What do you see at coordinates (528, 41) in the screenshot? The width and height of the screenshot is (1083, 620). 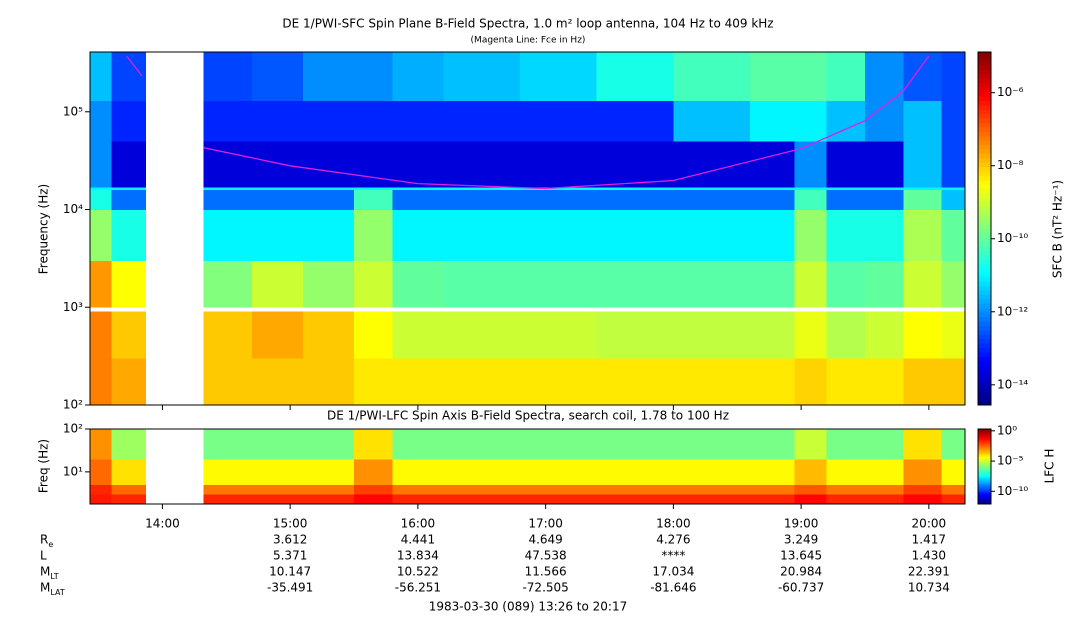 I see `chart-subtitle: (Magenta Line: Fce in Hz)` at bounding box center [528, 41].